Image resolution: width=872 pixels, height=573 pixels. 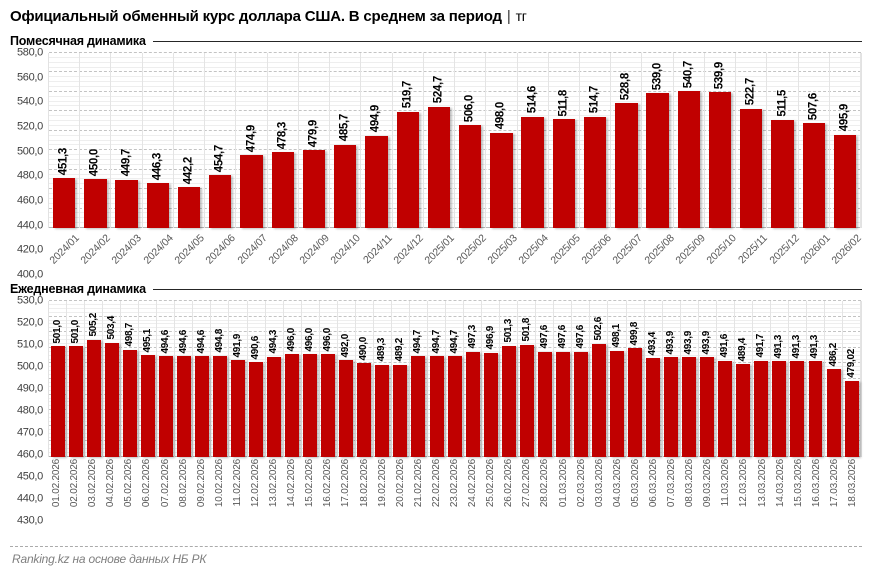 I want to click on bar-cell: 474,9, so click(x=252, y=140).